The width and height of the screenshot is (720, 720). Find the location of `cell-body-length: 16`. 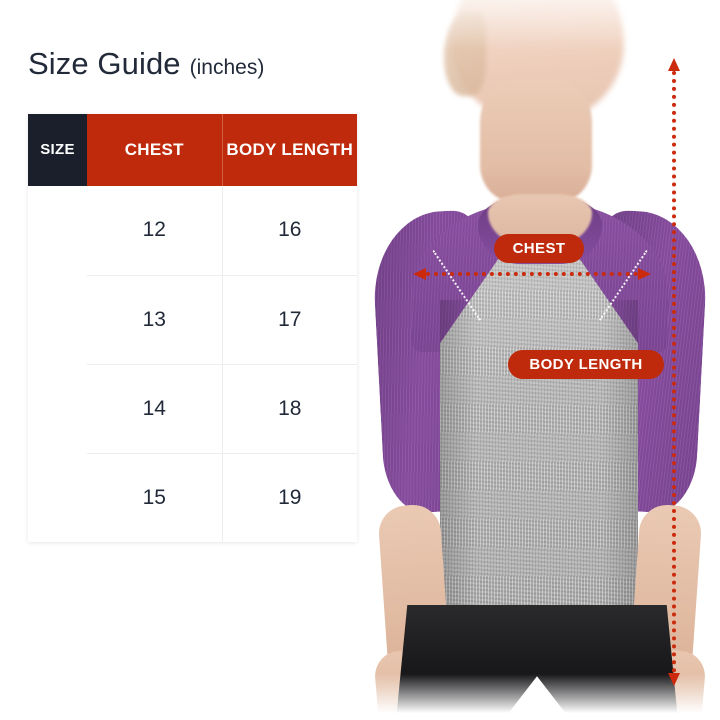

cell-body-length: 16 is located at coordinates (289, 230).